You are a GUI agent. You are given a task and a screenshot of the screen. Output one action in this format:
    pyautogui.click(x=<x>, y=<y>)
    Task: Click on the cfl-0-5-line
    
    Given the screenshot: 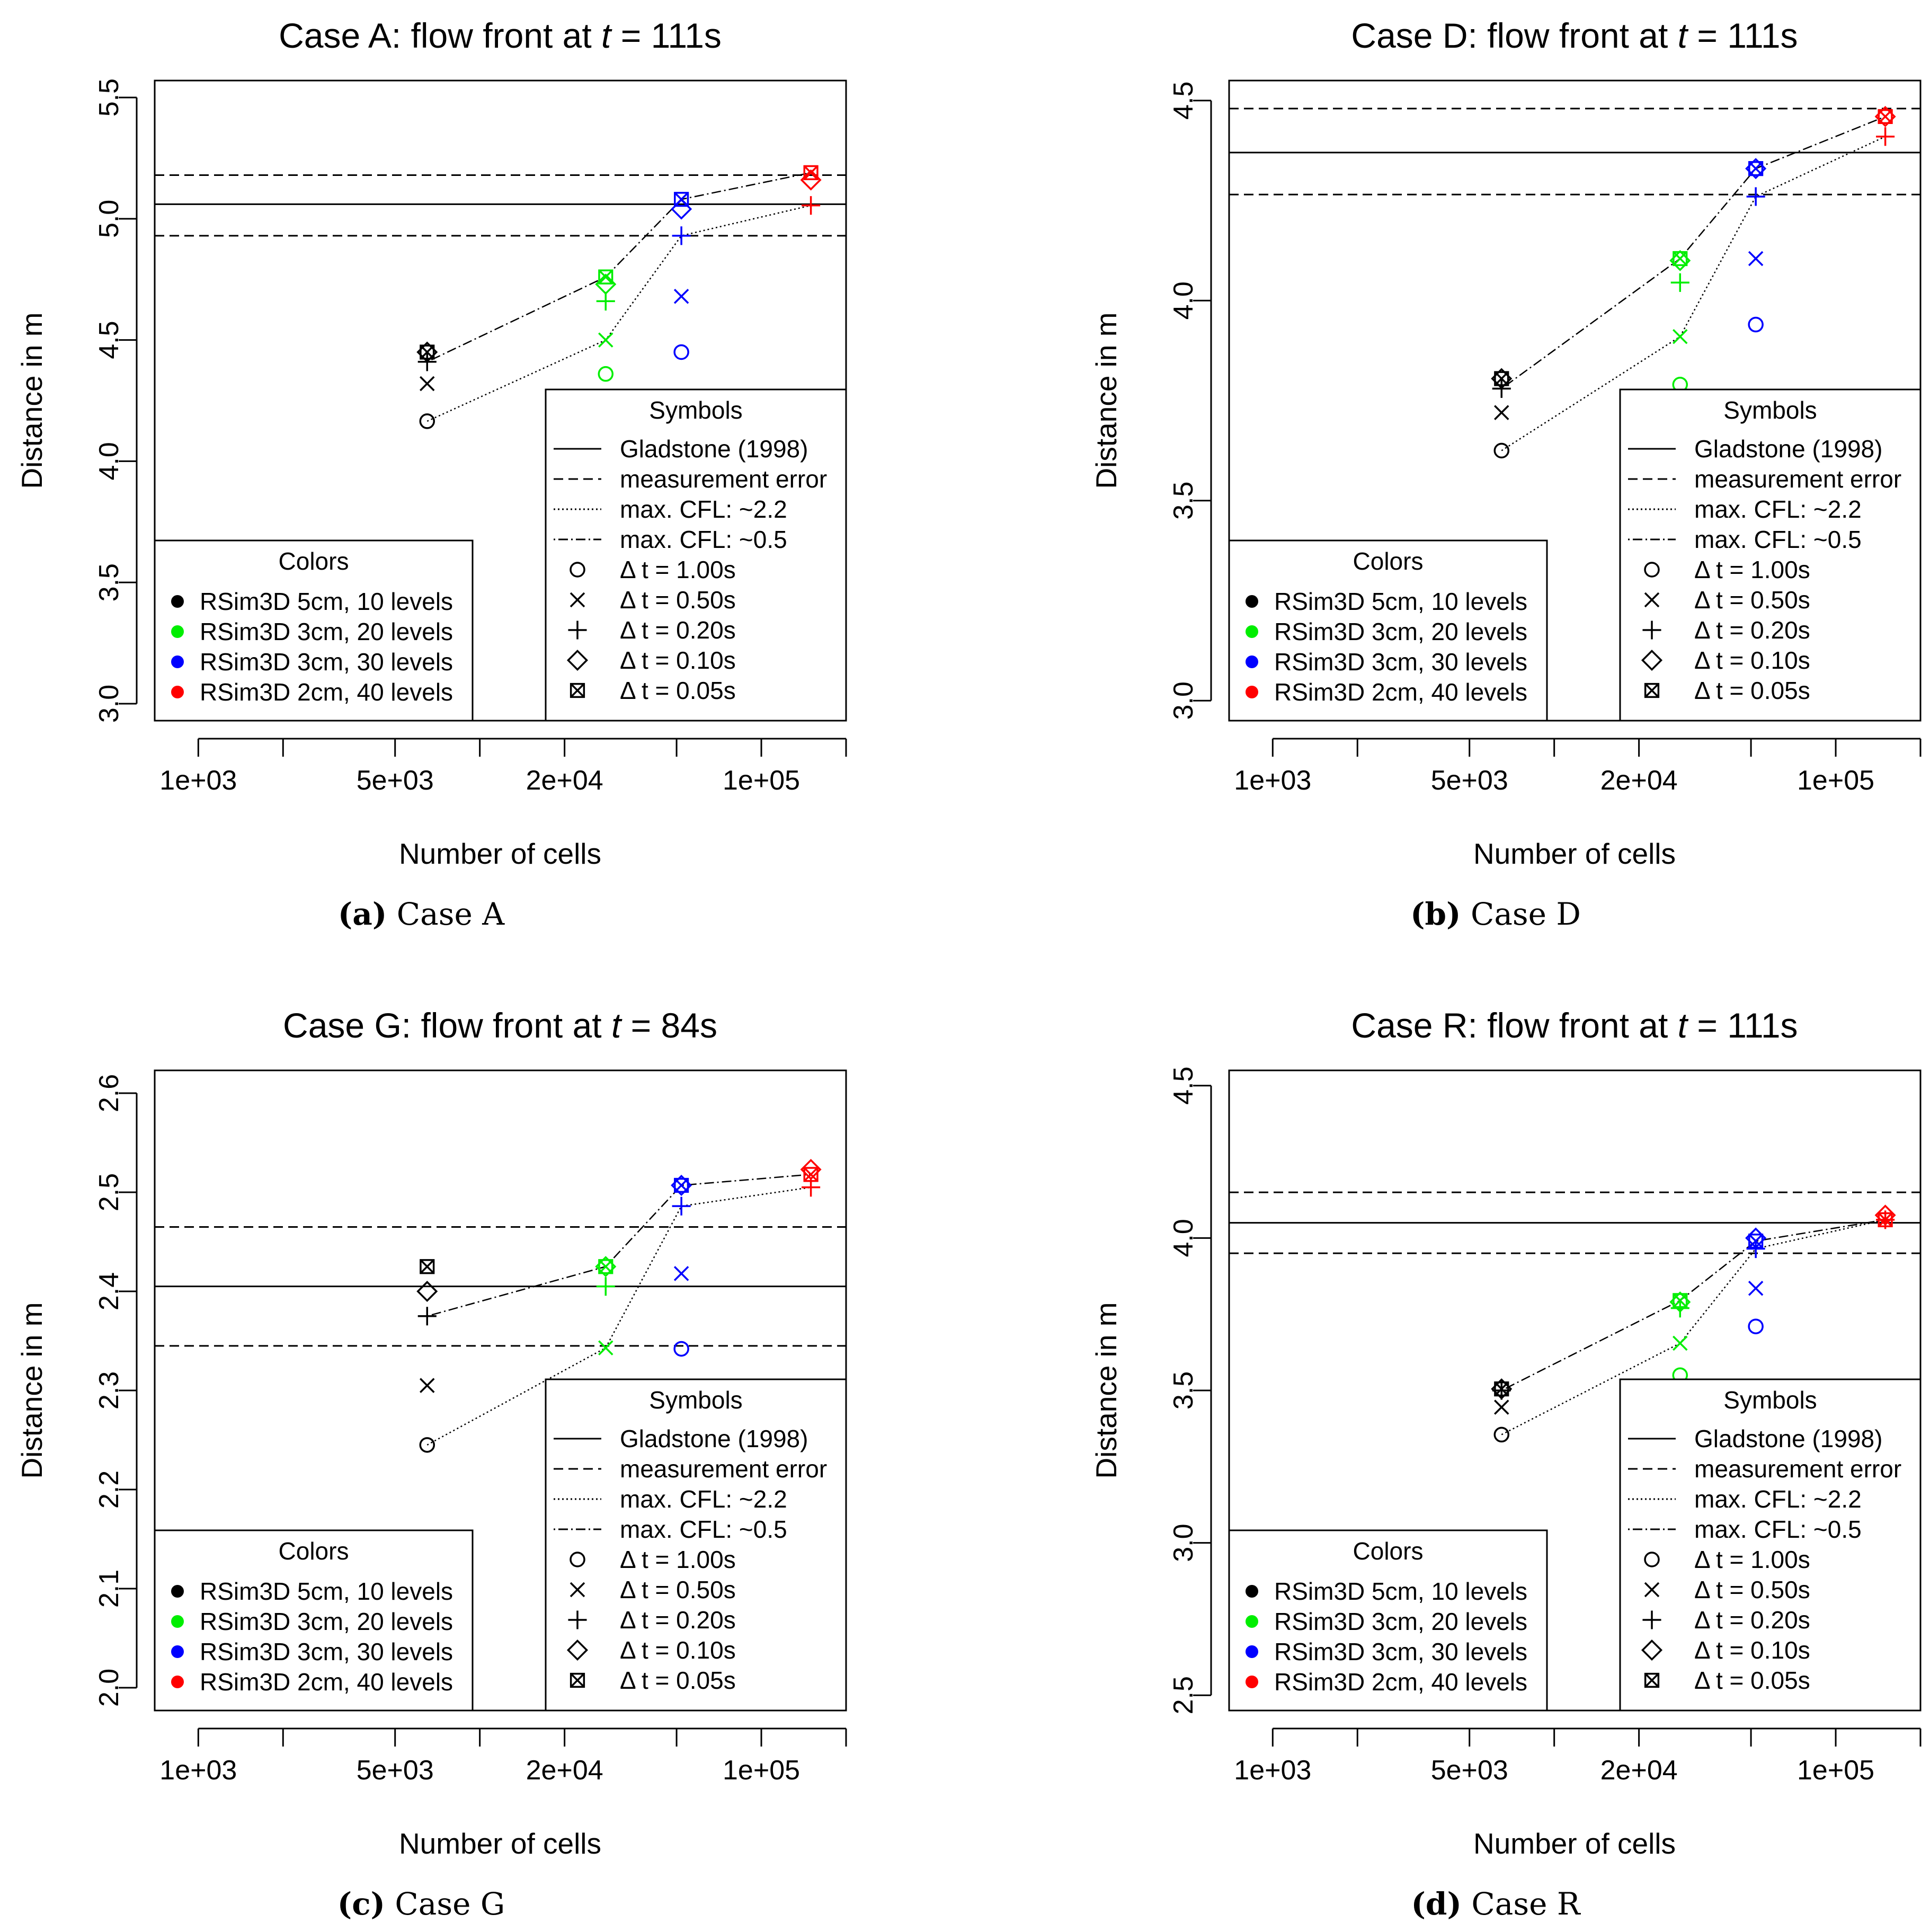 What is the action you would take?
    pyautogui.click(x=1693, y=1306)
    